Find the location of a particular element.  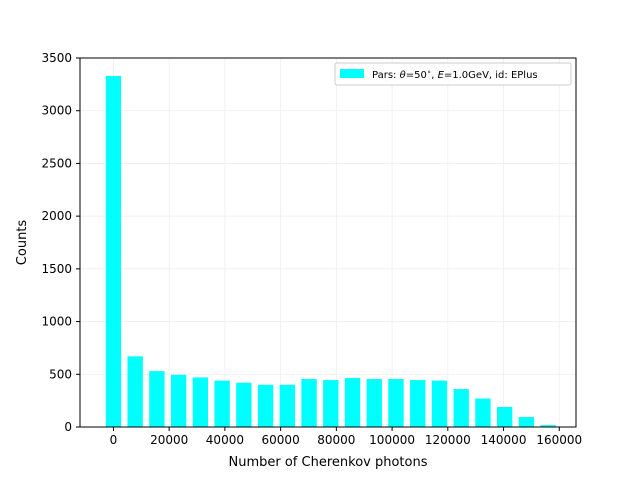

x-axis-label: Number of Cherenkov photons is located at coordinates (328, 462).